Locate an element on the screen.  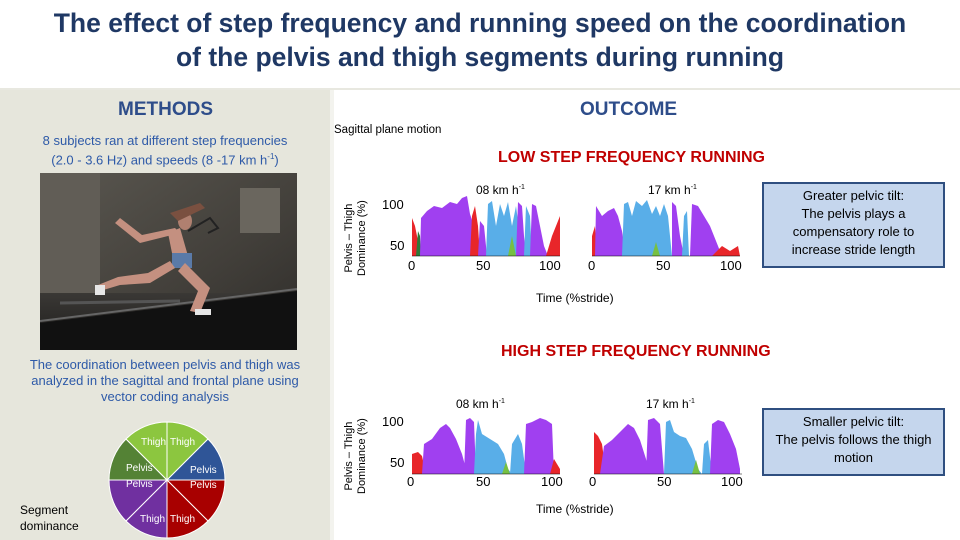
wheel-label-pelvis-2: Pelvis is located at coordinates (203, 470).